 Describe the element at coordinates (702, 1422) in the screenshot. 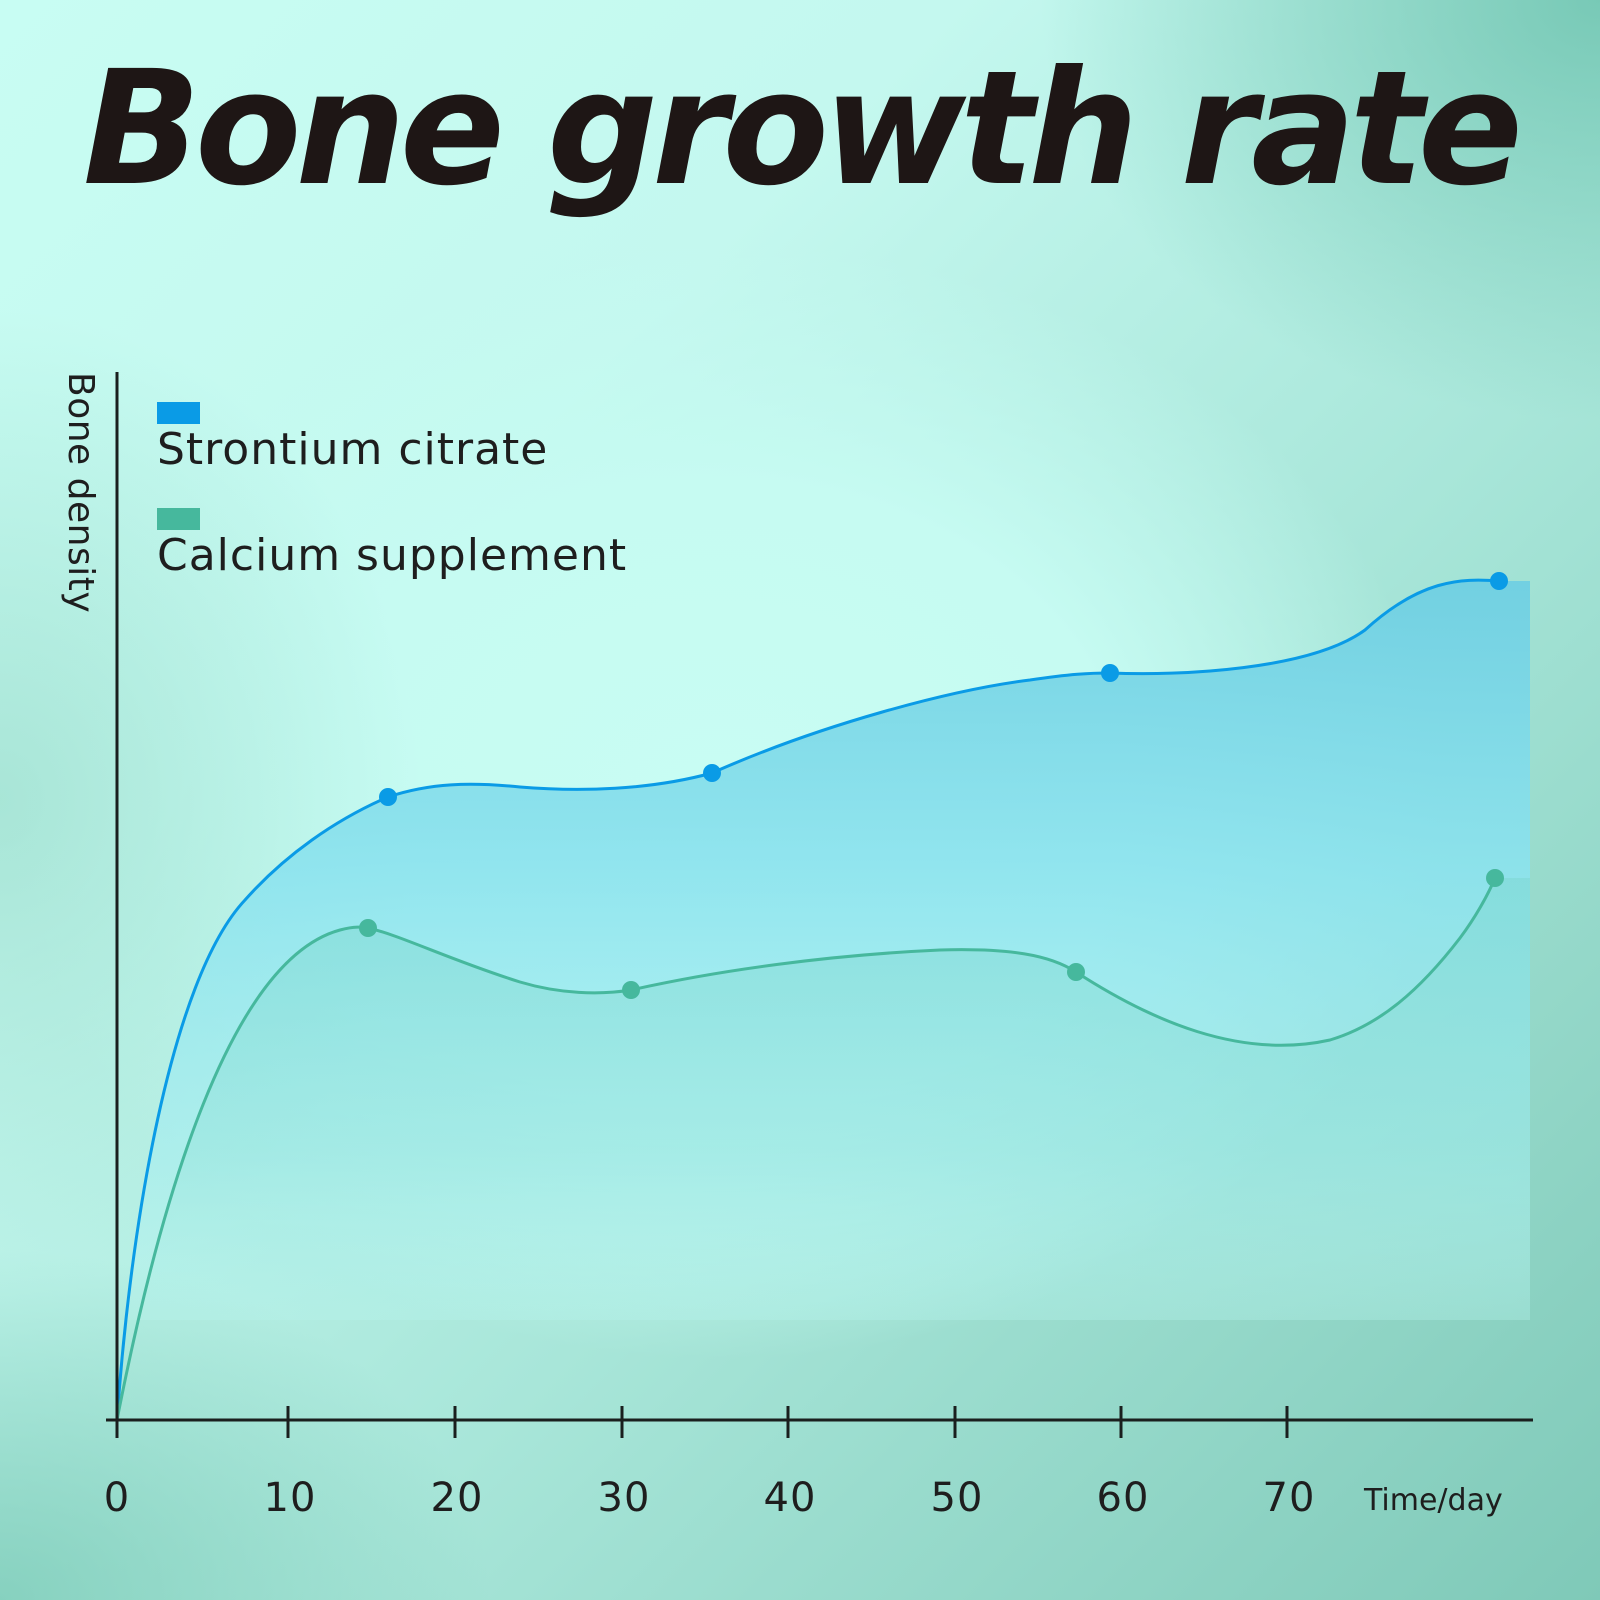

I see `x-ticks` at that location.